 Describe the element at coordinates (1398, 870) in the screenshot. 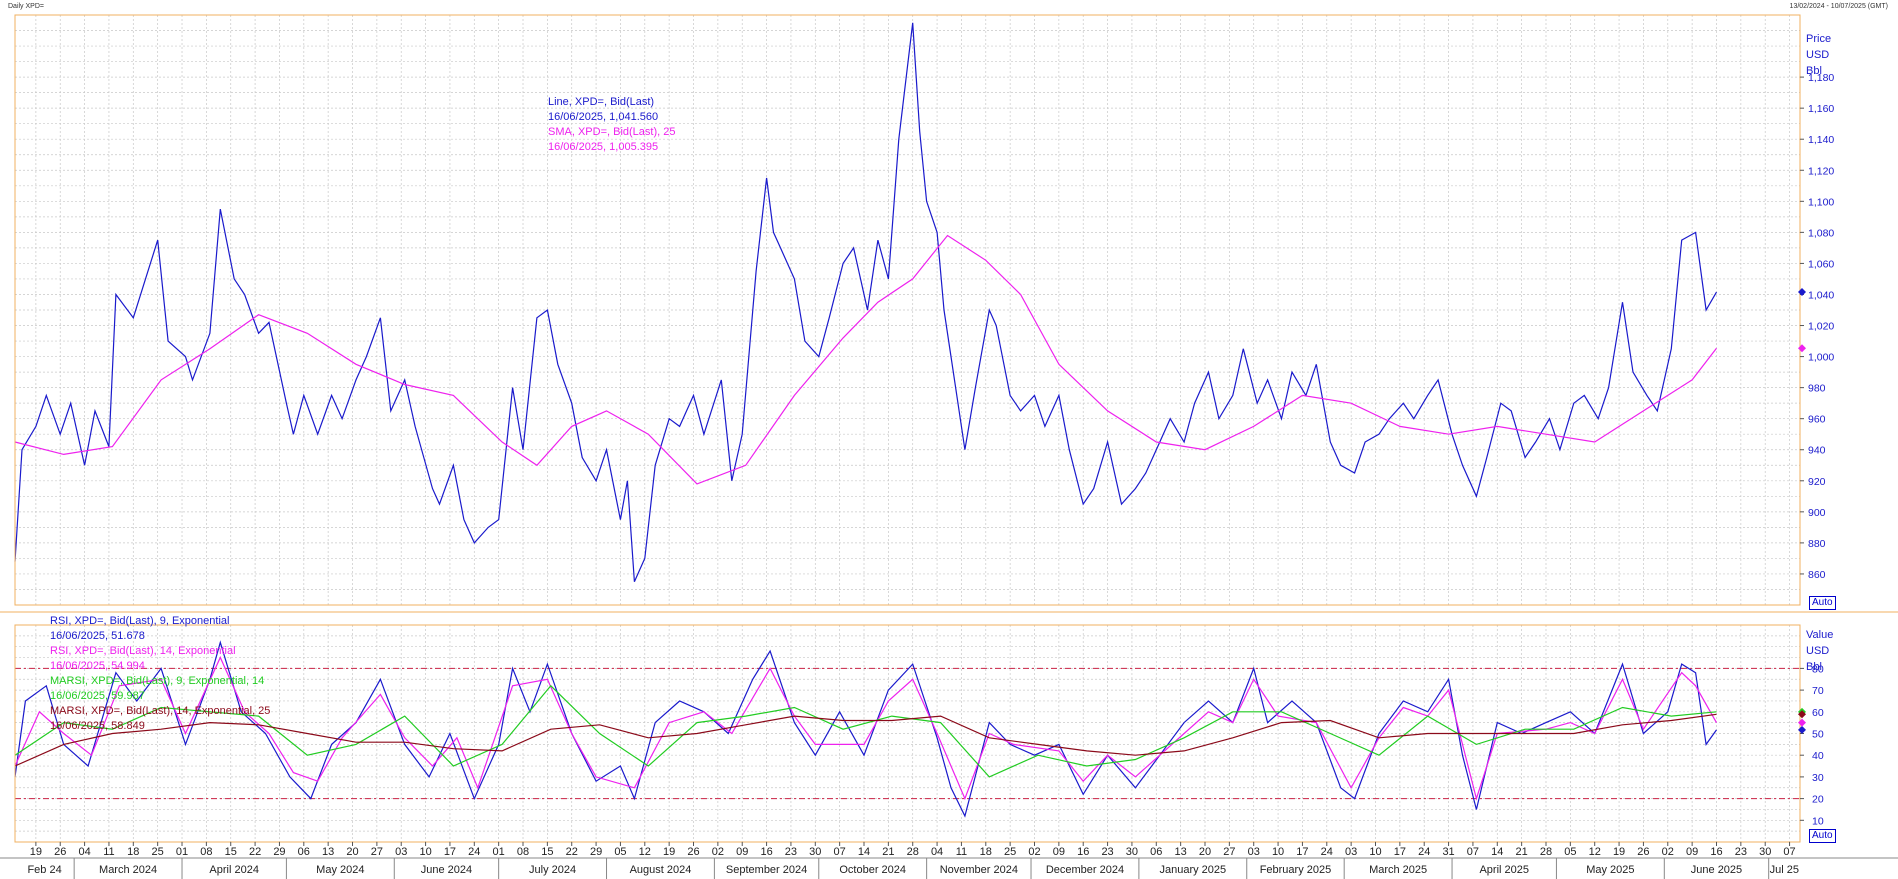

I see `month-label: March 2025` at that location.